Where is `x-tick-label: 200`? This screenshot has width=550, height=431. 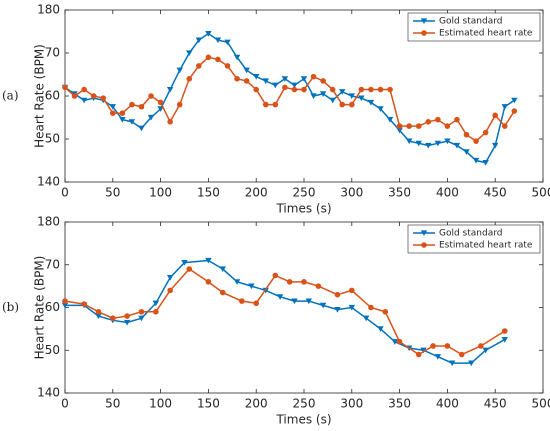
x-tick-label: 200 is located at coordinates (256, 193).